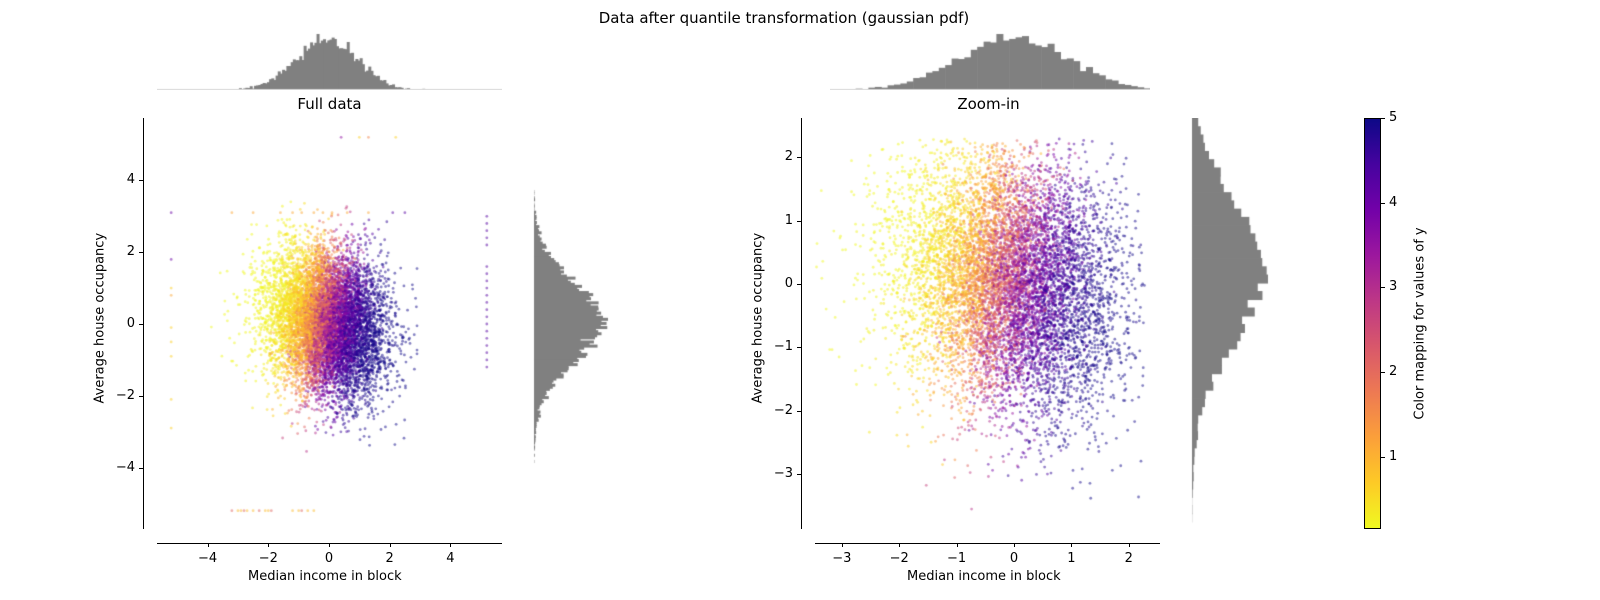 The height and width of the screenshot is (600, 1600). Describe the element at coordinates (1393, 286) in the screenshot. I see `colorbar-tick-label: 3` at that location.